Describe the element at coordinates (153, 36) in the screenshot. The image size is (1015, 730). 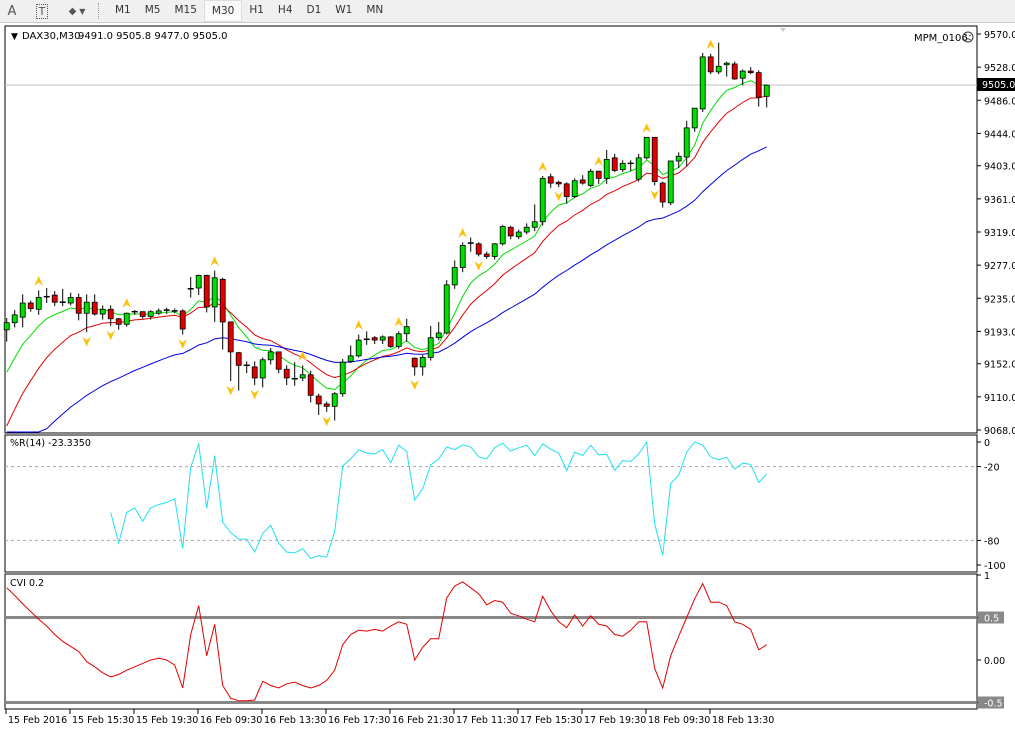
I see `ohlc-label: 9491.0 9505.8 9477.0 9505.0` at that location.